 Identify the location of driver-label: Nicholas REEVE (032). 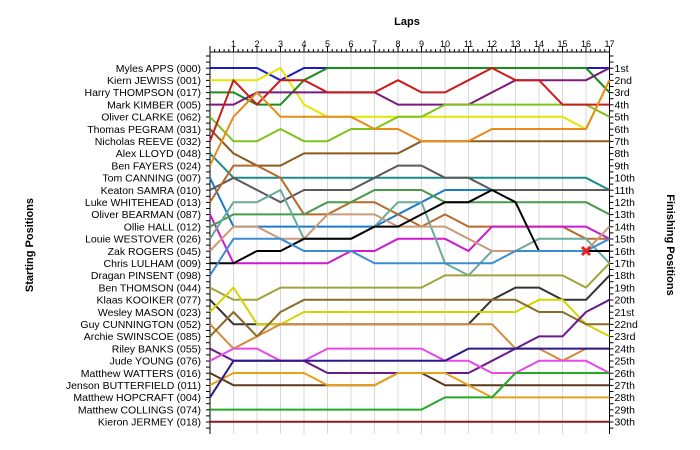
(148, 142).